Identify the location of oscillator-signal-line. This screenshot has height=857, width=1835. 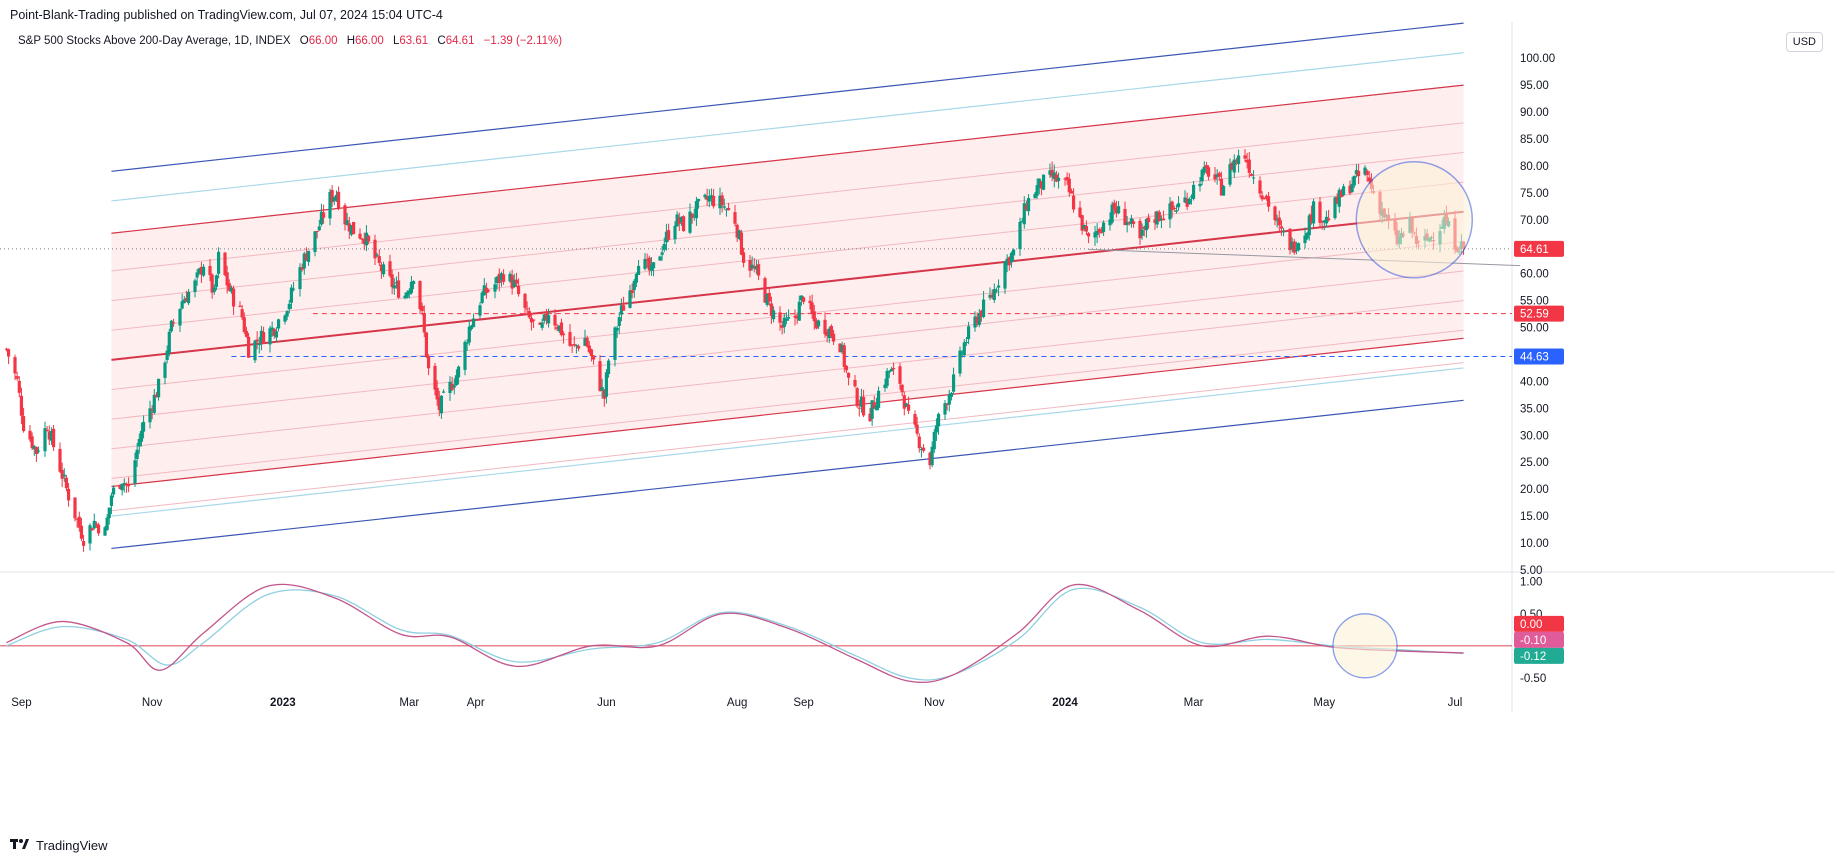
(735, 634).